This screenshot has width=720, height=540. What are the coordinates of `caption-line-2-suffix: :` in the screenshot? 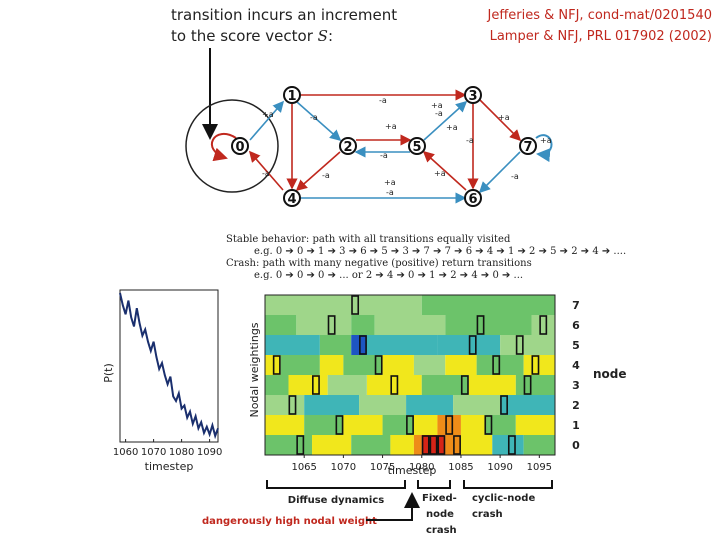 It's located at (330, 36).